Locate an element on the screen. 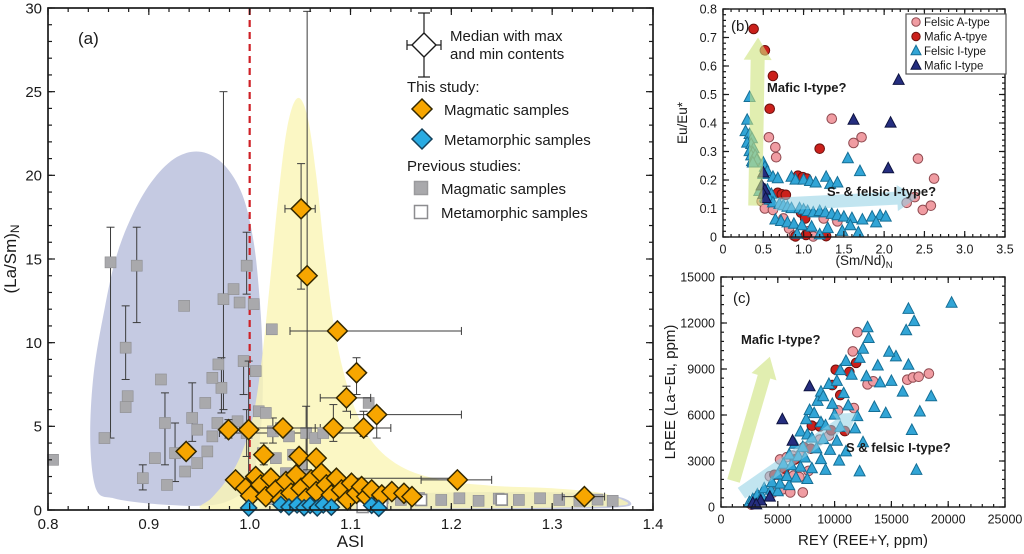  annotation: (b) is located at coordinates (740, 26).